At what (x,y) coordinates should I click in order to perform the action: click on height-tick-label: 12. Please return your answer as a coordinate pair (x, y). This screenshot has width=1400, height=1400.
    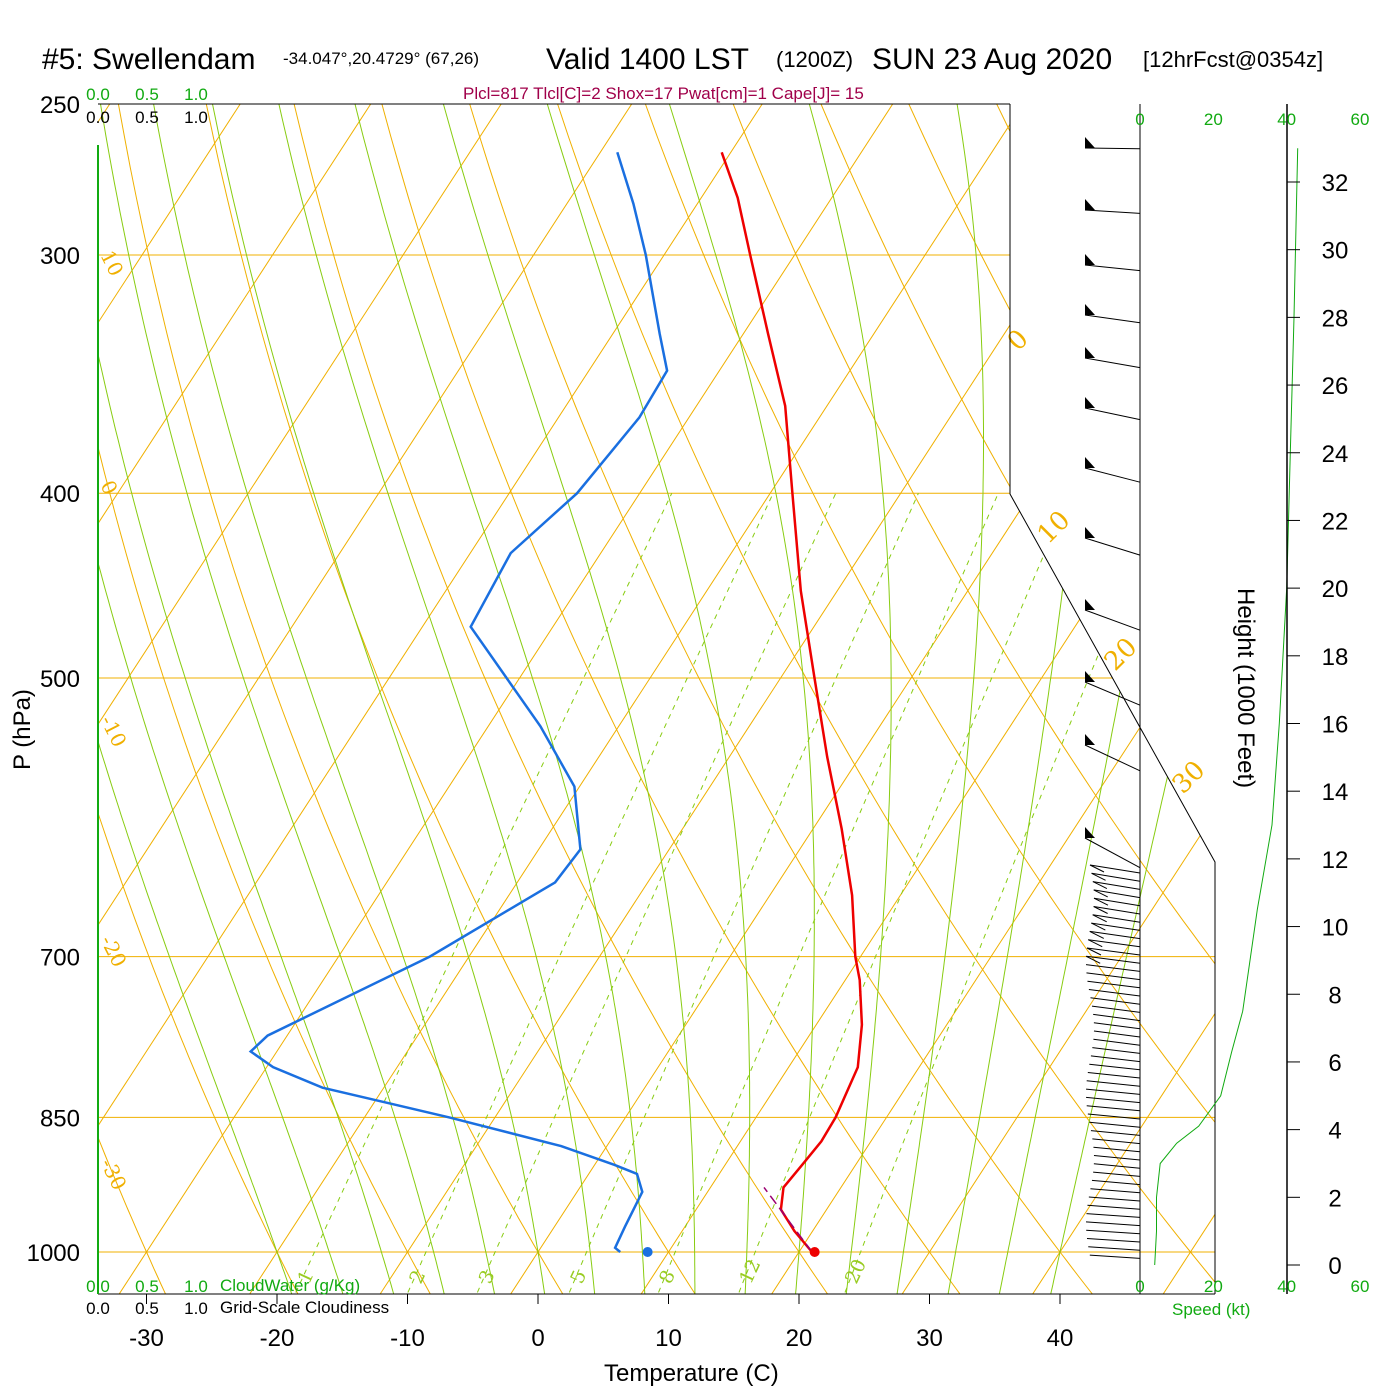
    Looking at the image, I should click on (1335, 860).